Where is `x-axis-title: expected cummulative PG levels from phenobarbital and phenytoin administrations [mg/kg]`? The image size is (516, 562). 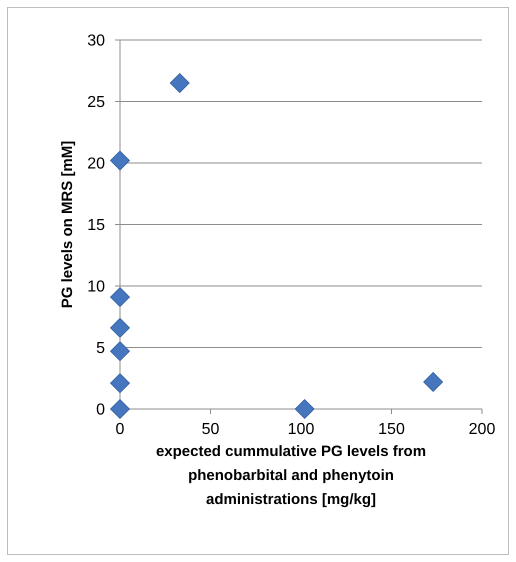
x-axis-title: expected cummulative PG levels from phenobarbital and phenytoin administrations [mg/kg] is located at coordinates (291, 475).